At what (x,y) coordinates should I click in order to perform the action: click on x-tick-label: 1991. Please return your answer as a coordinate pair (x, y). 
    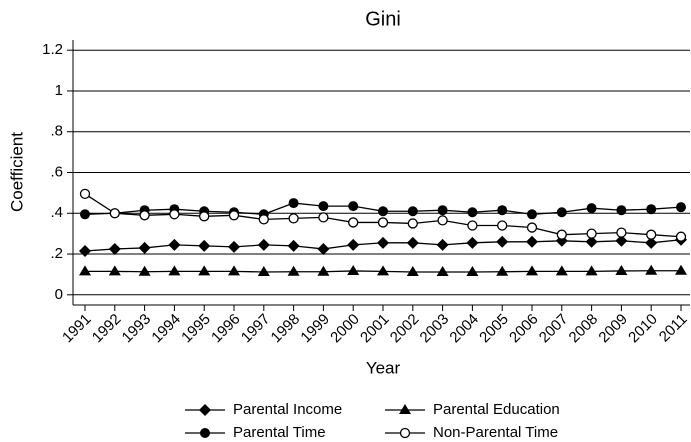
    Looking at the image, I should click on (77, 329).